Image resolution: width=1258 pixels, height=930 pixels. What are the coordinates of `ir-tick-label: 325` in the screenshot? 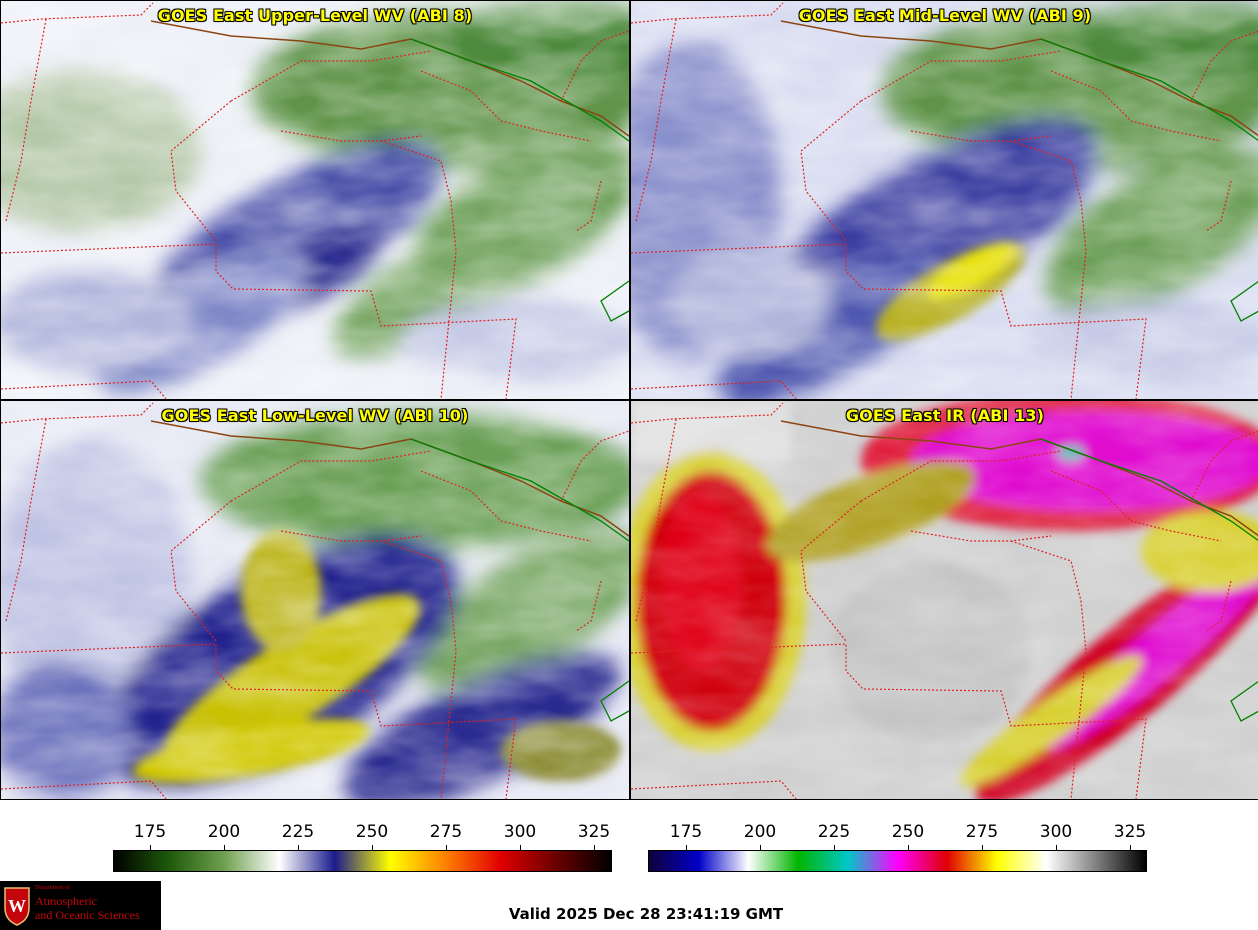 It's located at (1130, 832).